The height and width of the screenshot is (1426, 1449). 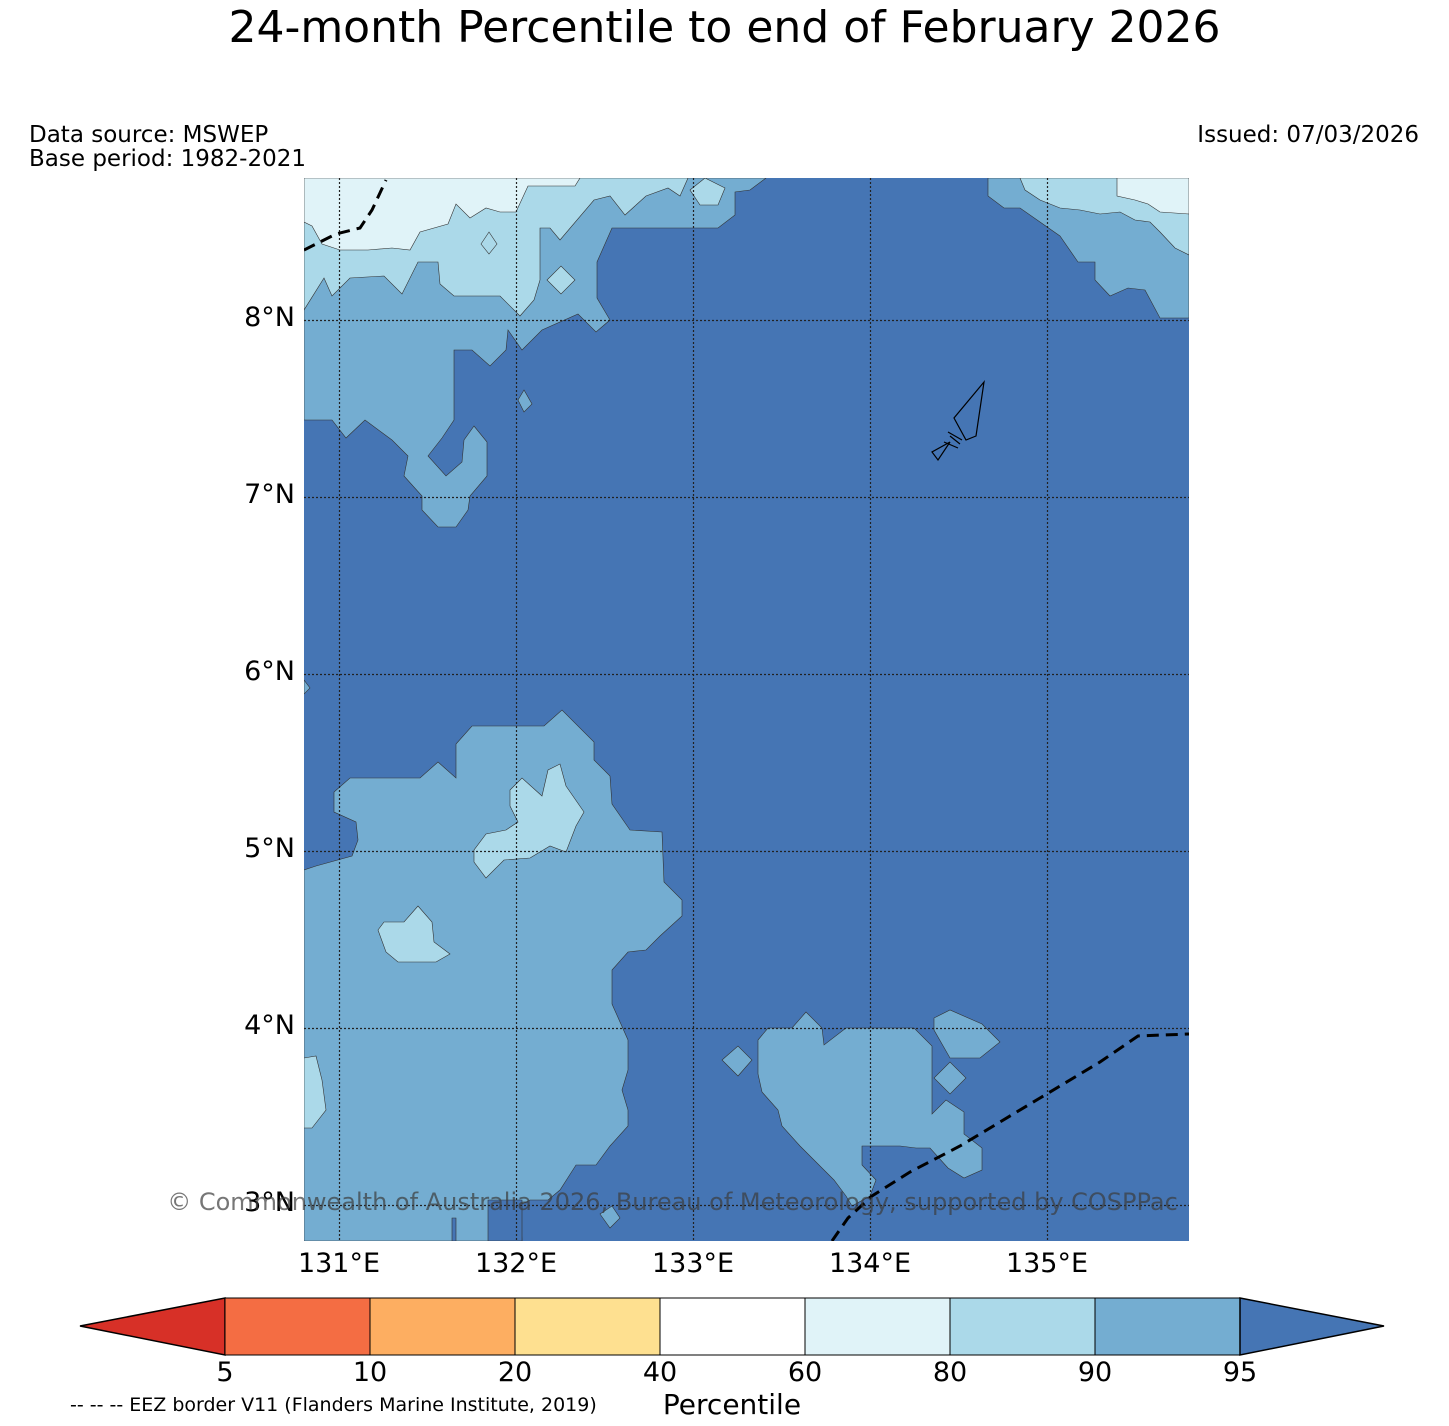 I want to click on patch-sw-80-90-b, so click(x=414, y=934).